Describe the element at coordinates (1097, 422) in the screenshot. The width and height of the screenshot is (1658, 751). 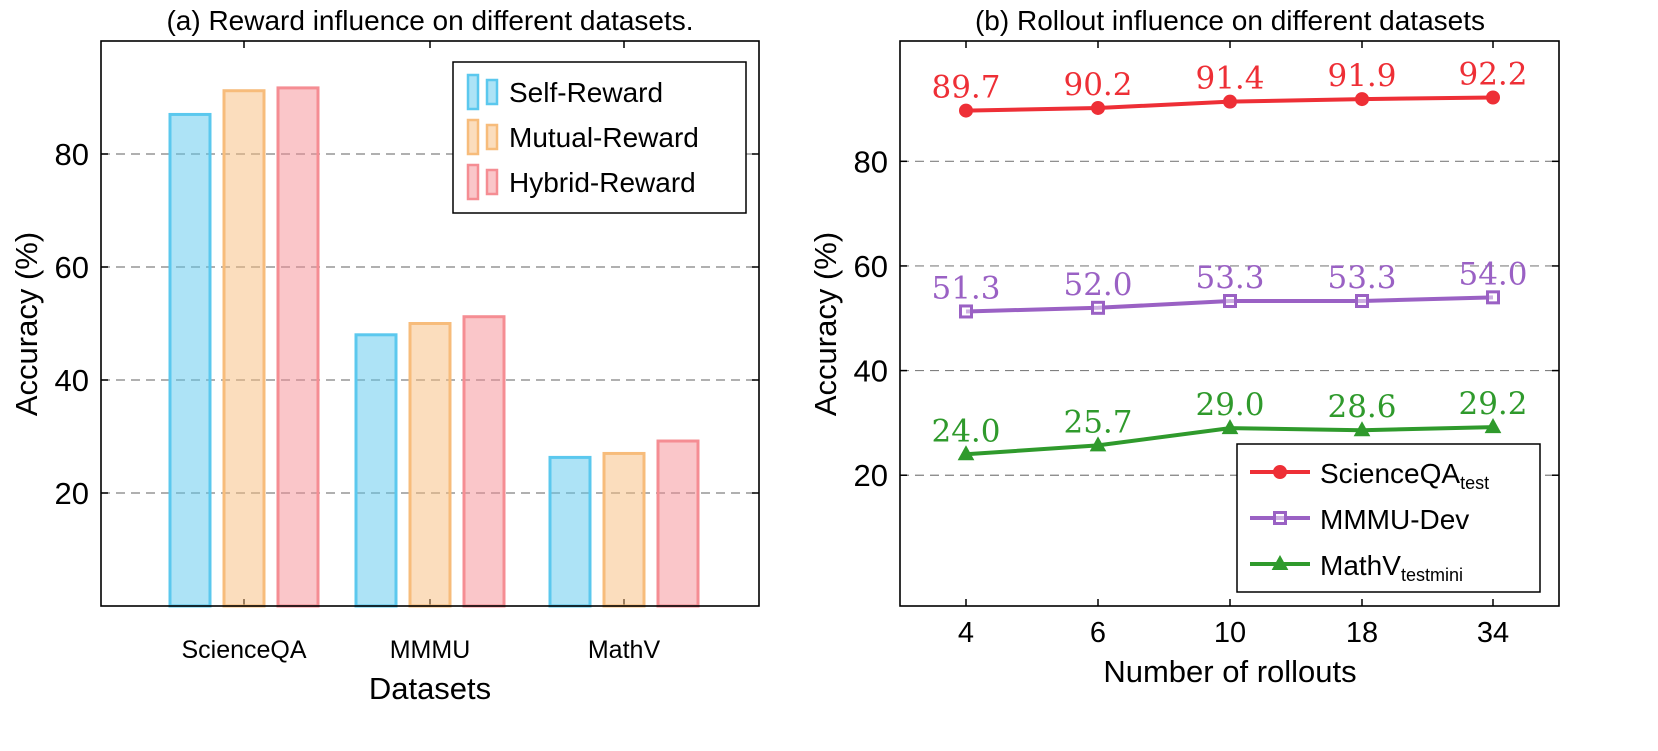
I see `data-label-mathv: 25.7` at that location.